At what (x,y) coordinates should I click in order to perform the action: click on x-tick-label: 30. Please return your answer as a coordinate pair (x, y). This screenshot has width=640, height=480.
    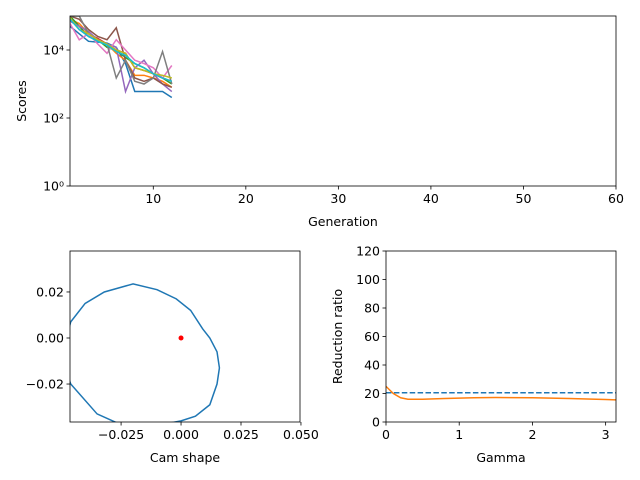
    Looking at the image, I should click on (338, 198).